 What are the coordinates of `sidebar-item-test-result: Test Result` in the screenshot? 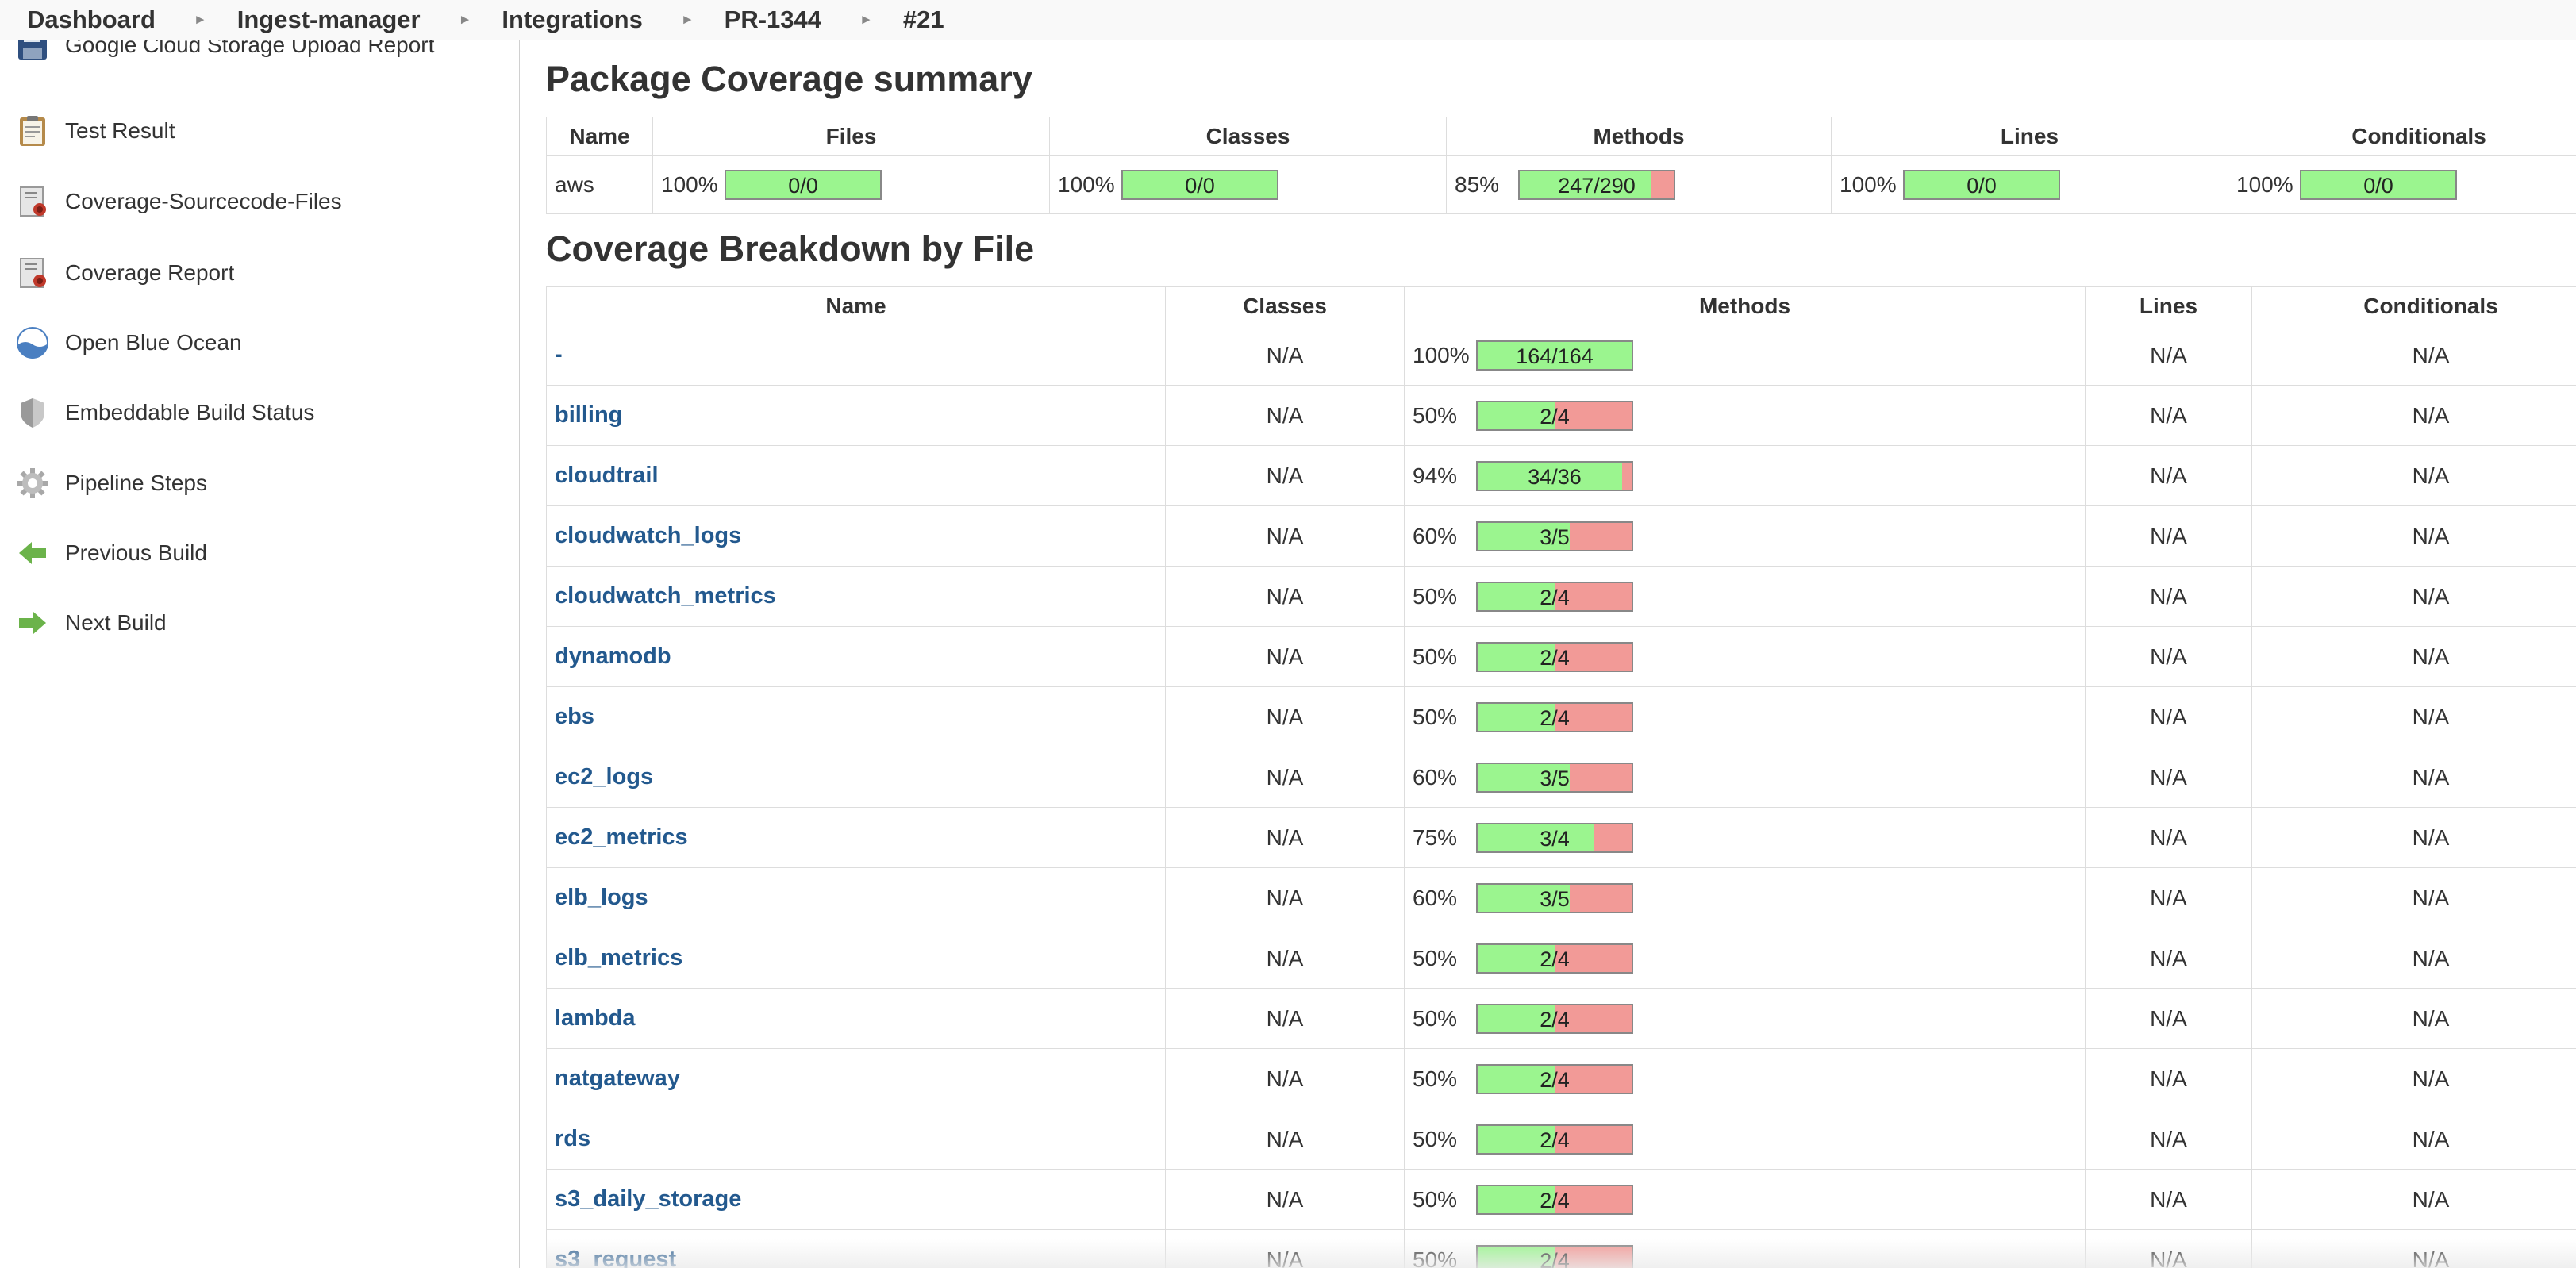 It's located at (95, 131).